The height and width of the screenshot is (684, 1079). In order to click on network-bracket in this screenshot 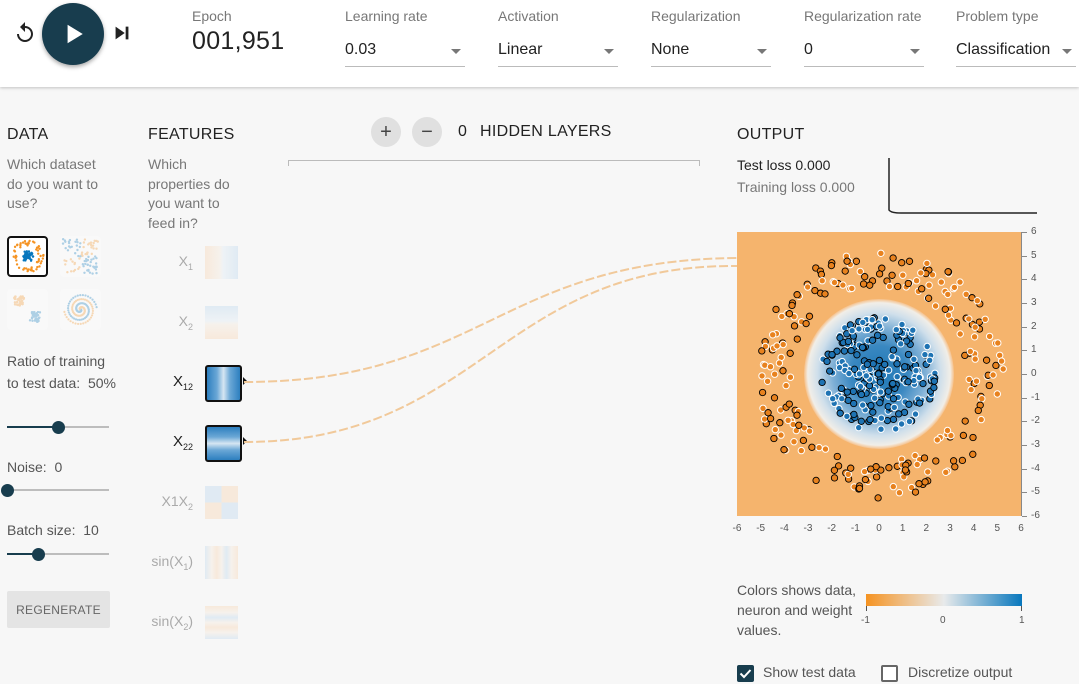, I will do `click(494, 163)`.